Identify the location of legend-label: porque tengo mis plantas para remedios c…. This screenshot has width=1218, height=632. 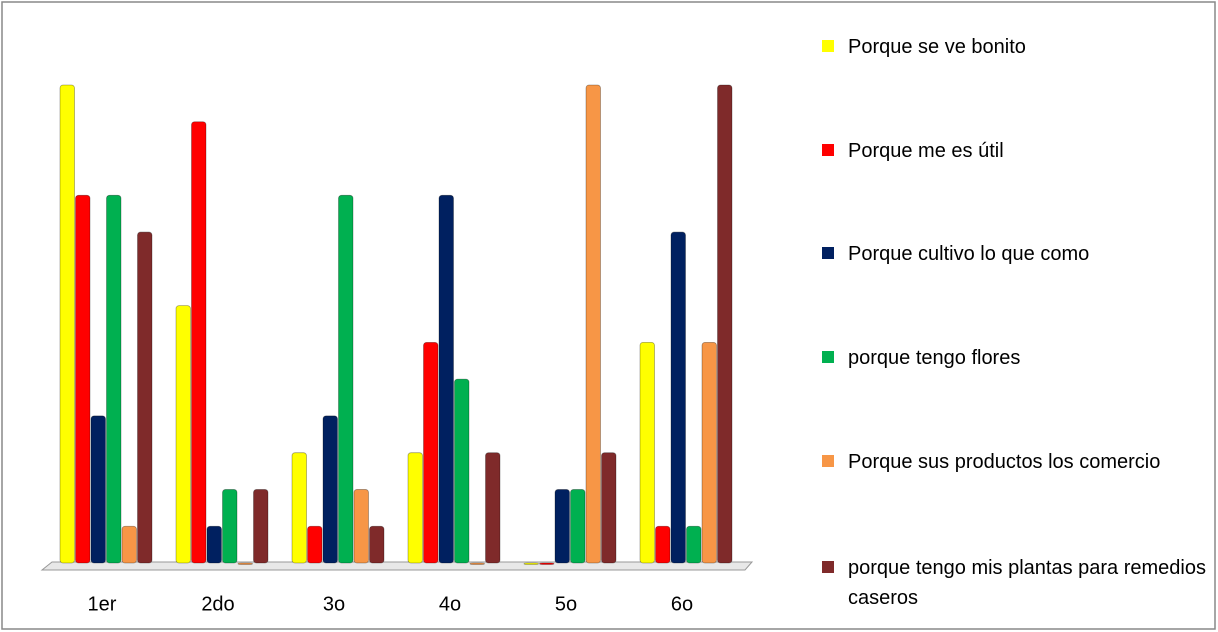
(1027, 583).